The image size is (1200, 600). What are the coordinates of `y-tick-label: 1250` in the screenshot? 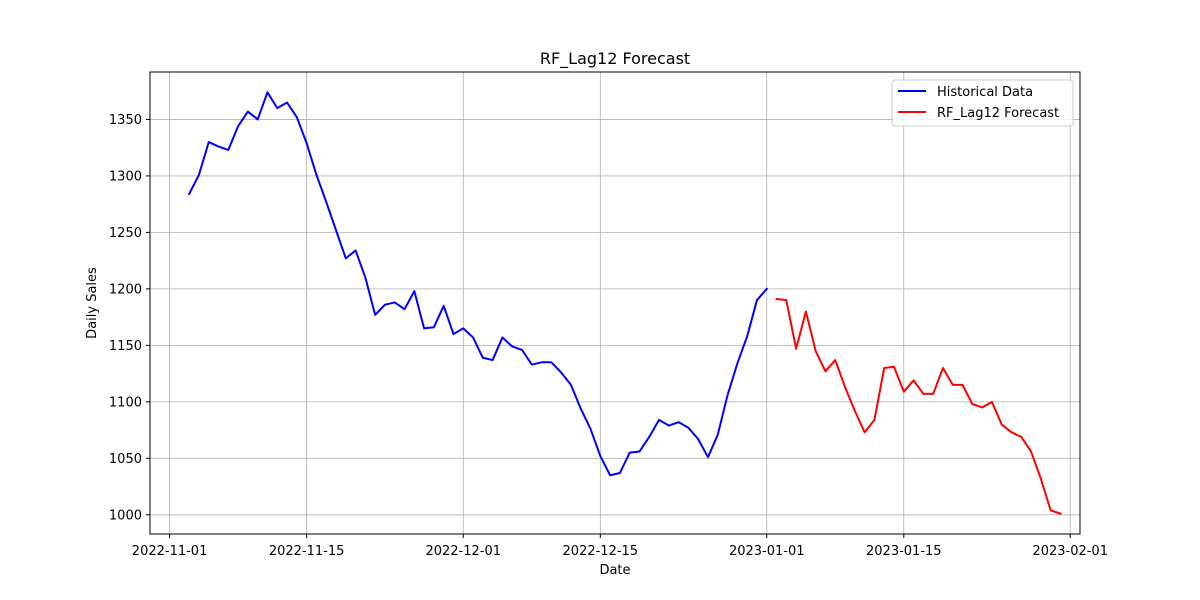 It's located at (125, 233).